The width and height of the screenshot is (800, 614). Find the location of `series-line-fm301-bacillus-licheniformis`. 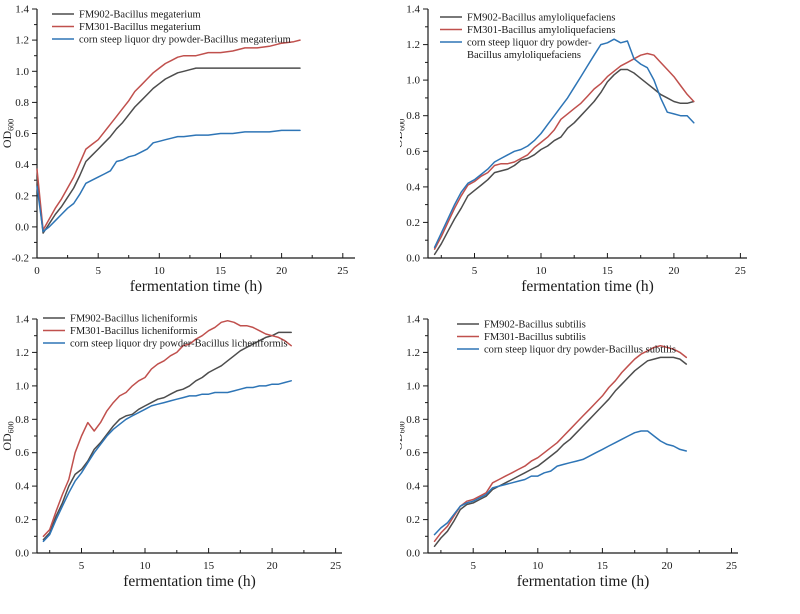

series-line-fm301-bacillus-licheniformis is located at coordinates (167, 428).